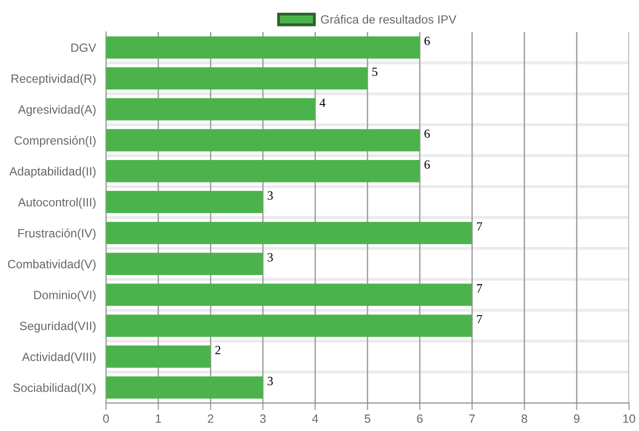  I want to click on y-tick-label: Combatividad(V), so click(52, 265).